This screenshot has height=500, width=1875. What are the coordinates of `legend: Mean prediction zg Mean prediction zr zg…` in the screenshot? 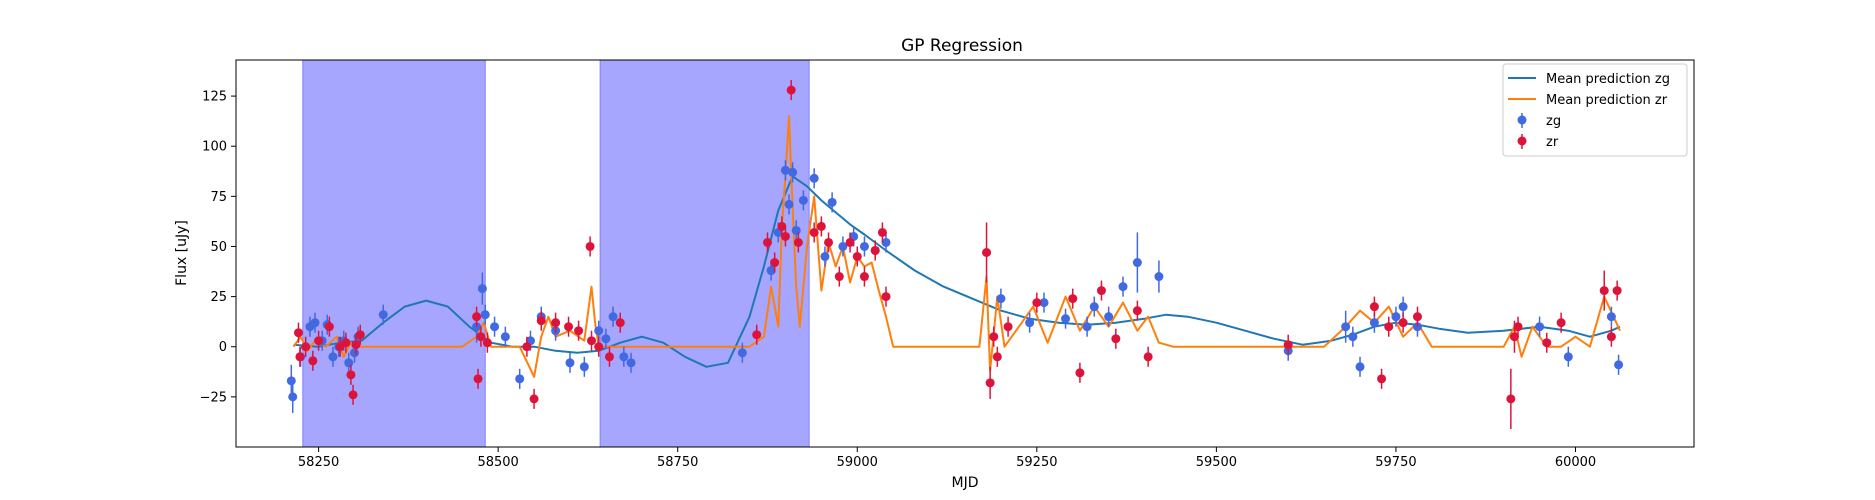 It's located at (1595, 110).